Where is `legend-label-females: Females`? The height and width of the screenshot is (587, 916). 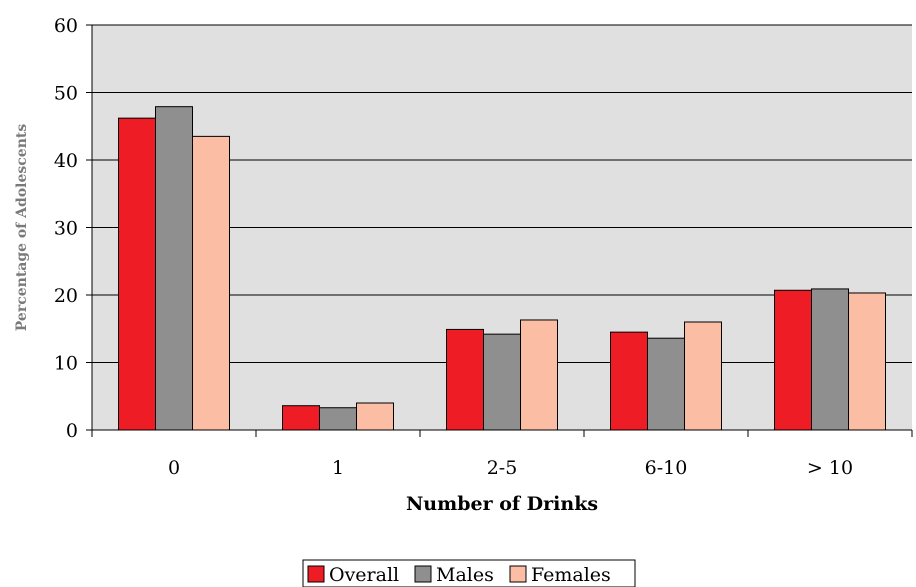
legend-label-females: Females is located at coordinates (571, 575).